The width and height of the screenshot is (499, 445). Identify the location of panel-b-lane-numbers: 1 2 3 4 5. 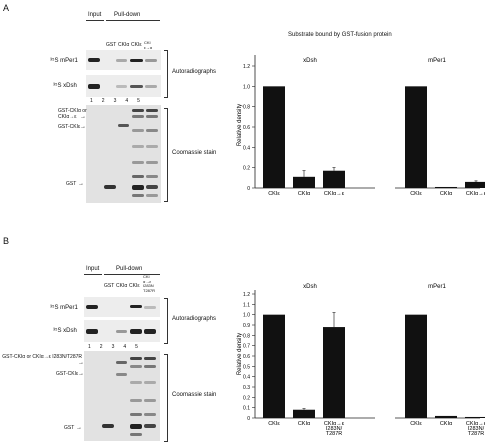
(113, 347).